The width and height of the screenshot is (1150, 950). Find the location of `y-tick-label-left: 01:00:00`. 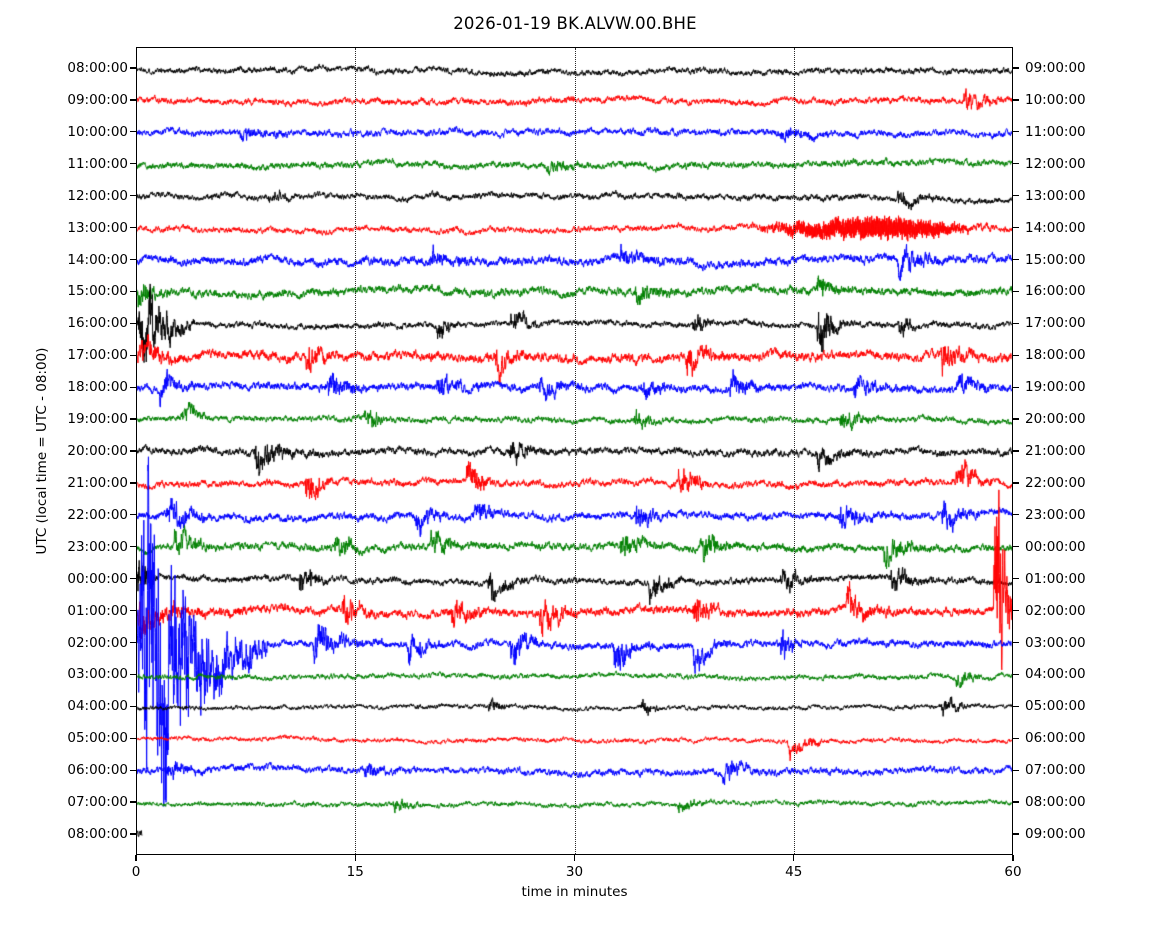

y-tick-label-left: 01:00:00 is located at coordinates (97, 610).